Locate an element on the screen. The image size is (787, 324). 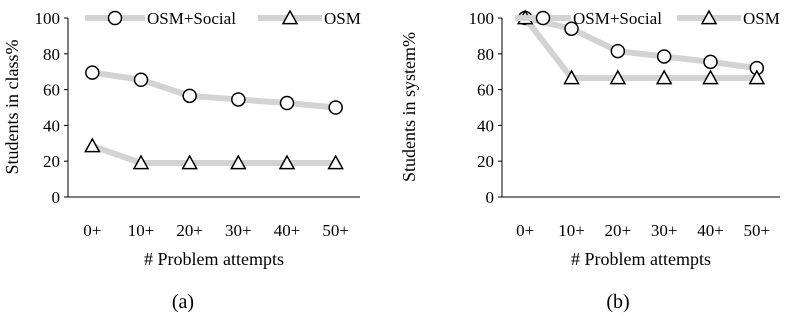
y-axis-label: Students in class% is located at coordinates (12, 107).